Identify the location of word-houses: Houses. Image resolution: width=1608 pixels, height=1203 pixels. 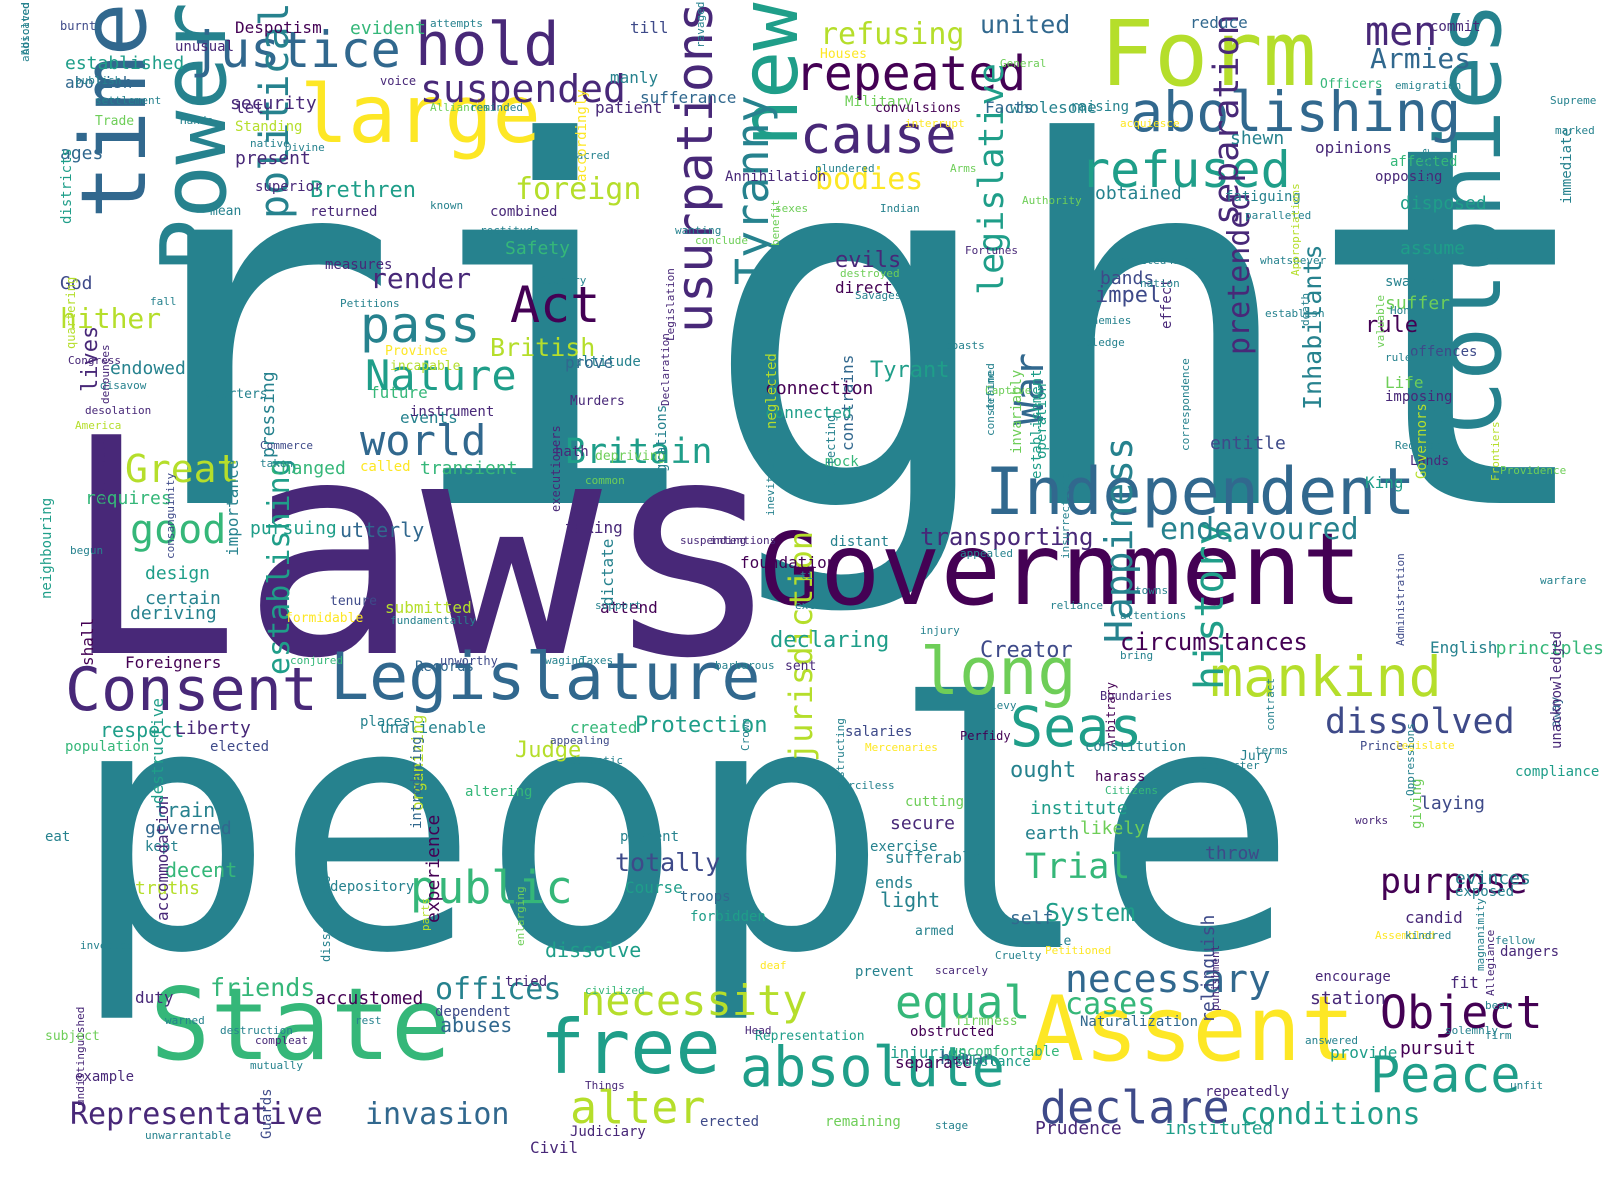
(843, 54).